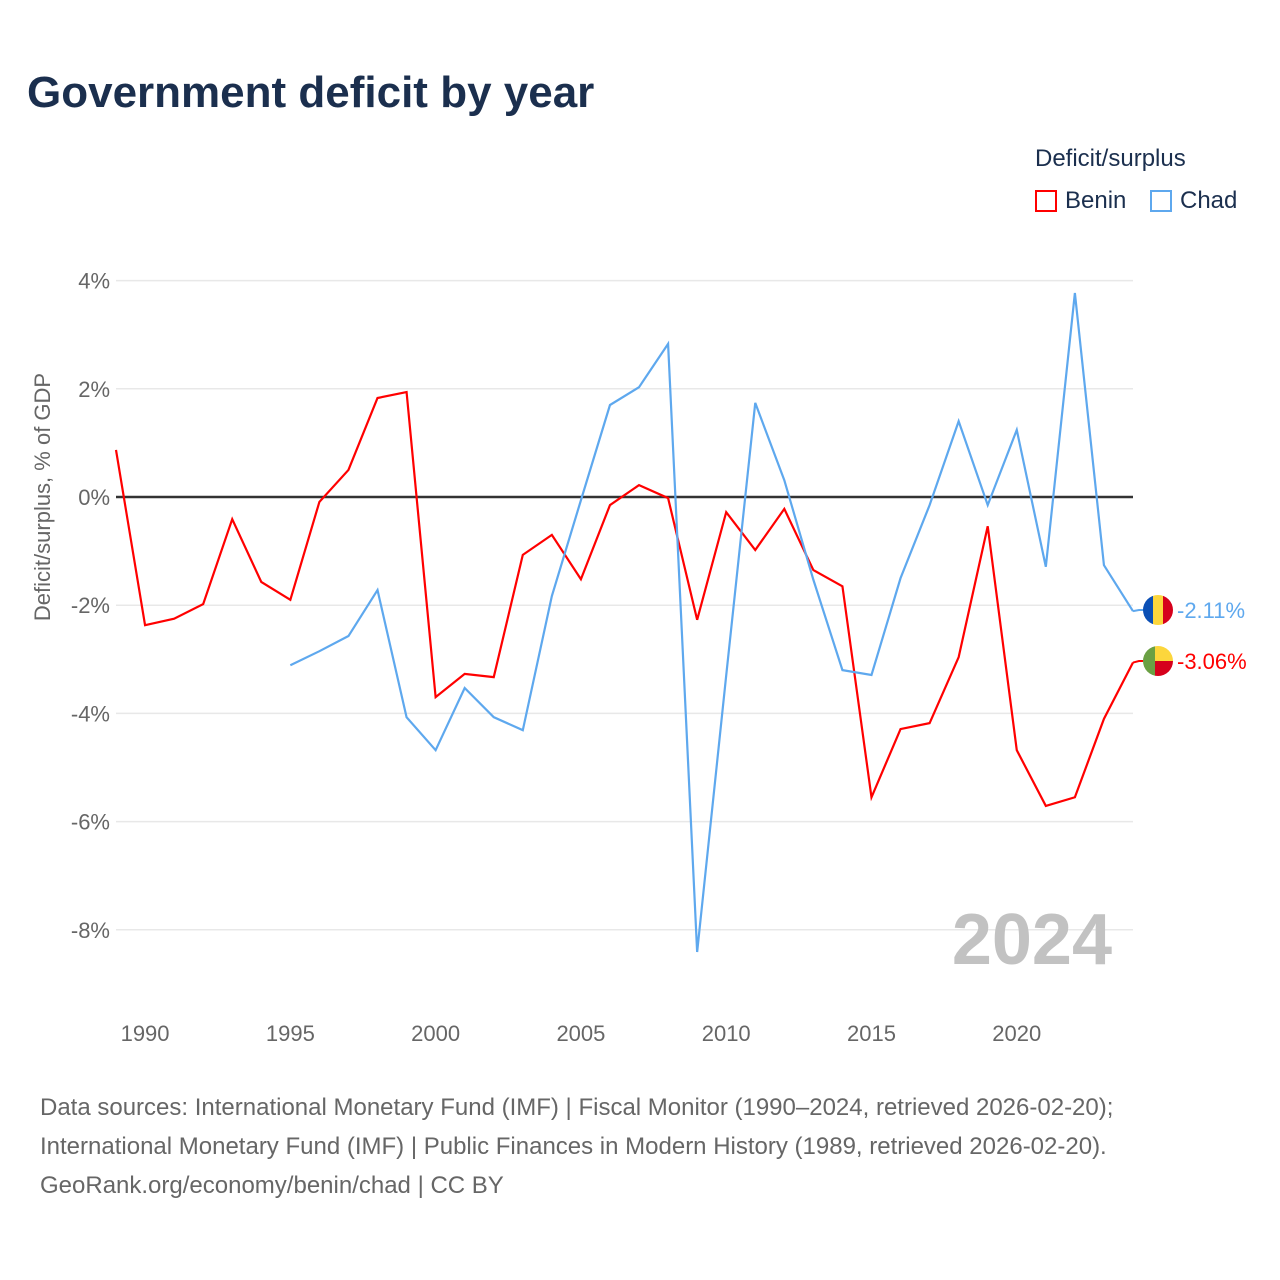  I want to click on x-tick-label: 2020, so click(1016, 1033).